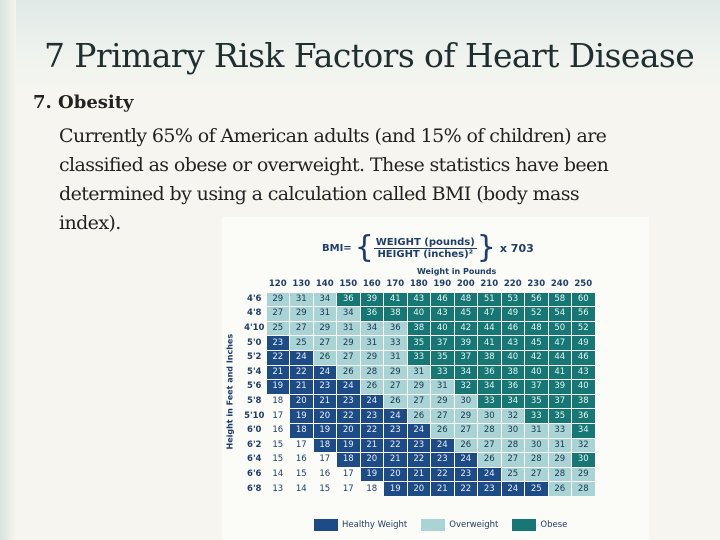 This screenshot has height=540, width=720. I want to click on bmi-cell: 43, so click(442, 314).